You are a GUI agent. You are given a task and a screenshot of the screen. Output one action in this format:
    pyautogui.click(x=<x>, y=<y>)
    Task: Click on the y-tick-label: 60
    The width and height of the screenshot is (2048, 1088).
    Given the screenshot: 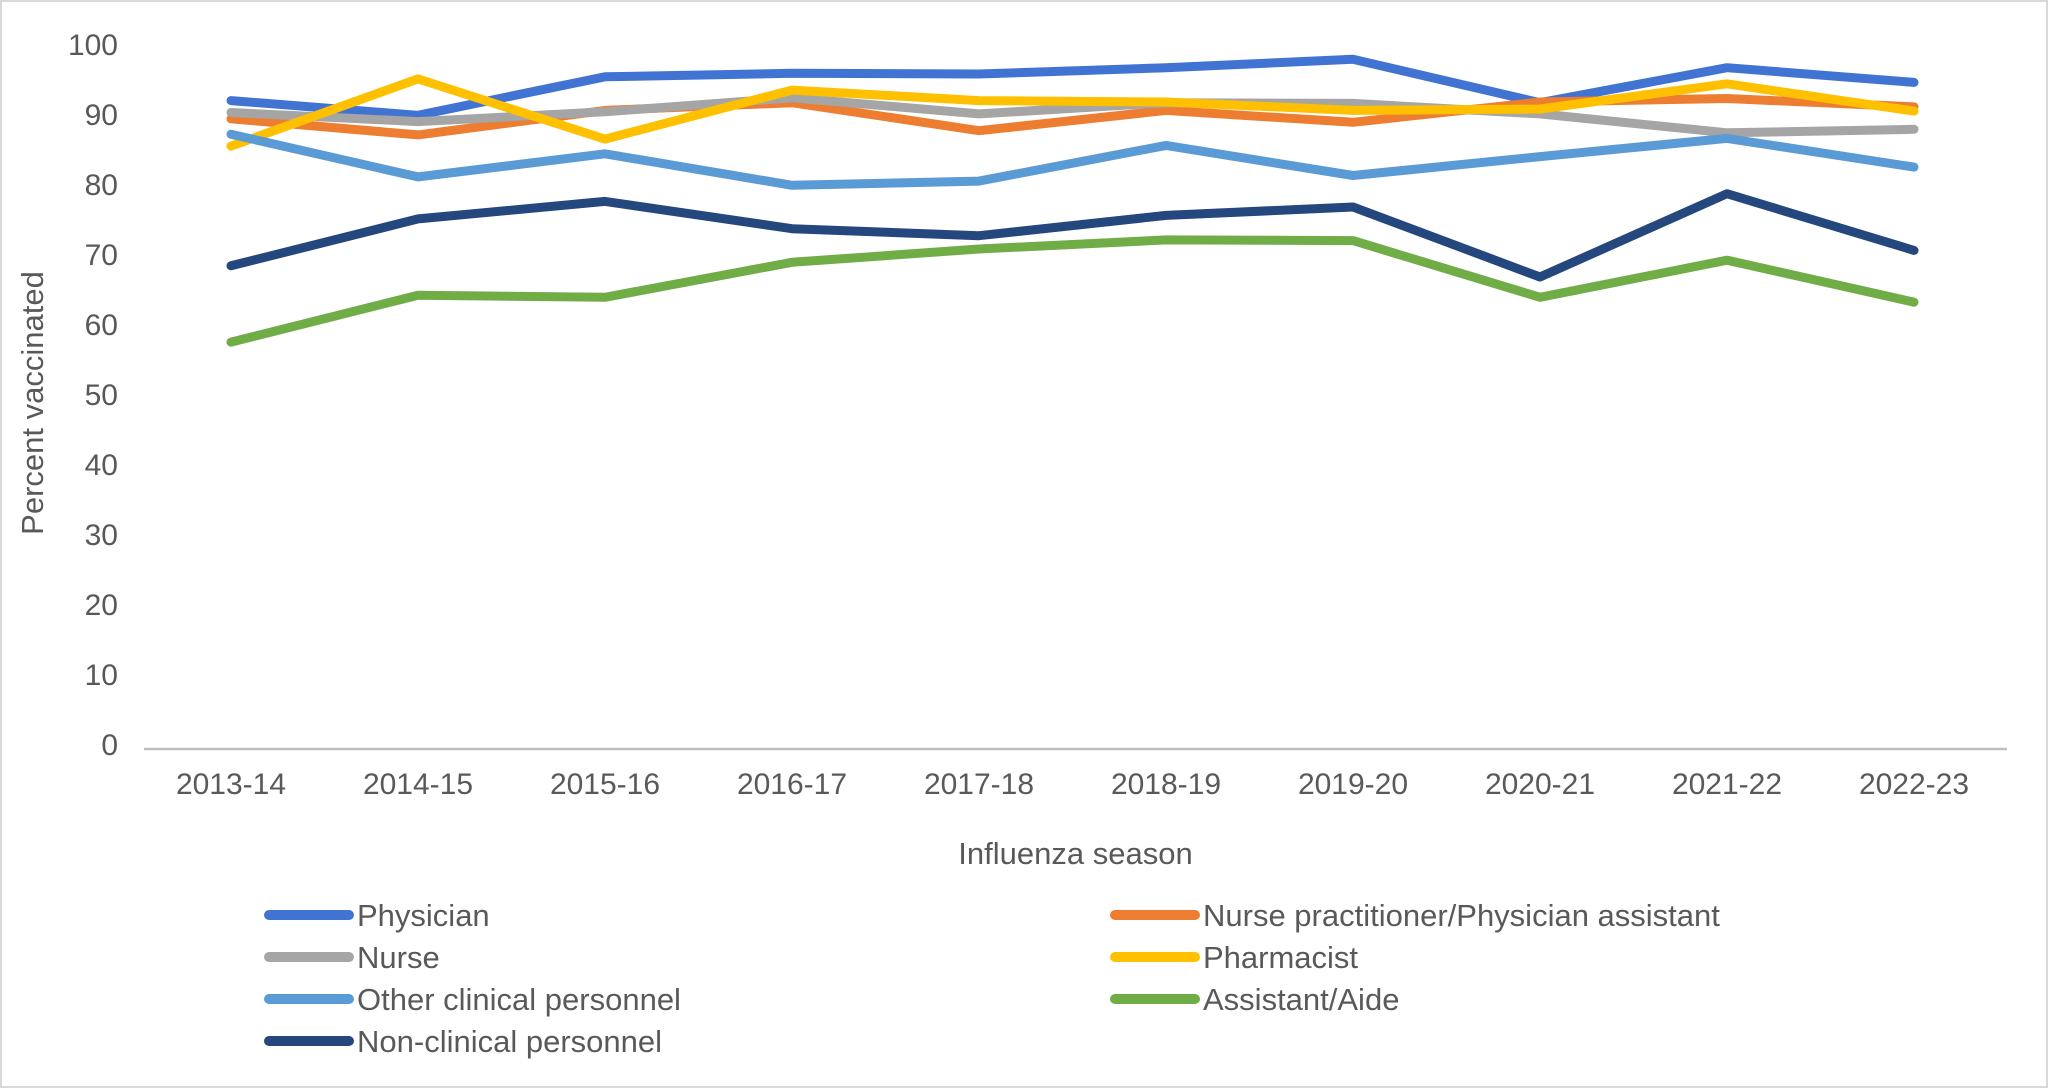 What is the action you would take?
    pyautogui.click(x=101, y=325)
    